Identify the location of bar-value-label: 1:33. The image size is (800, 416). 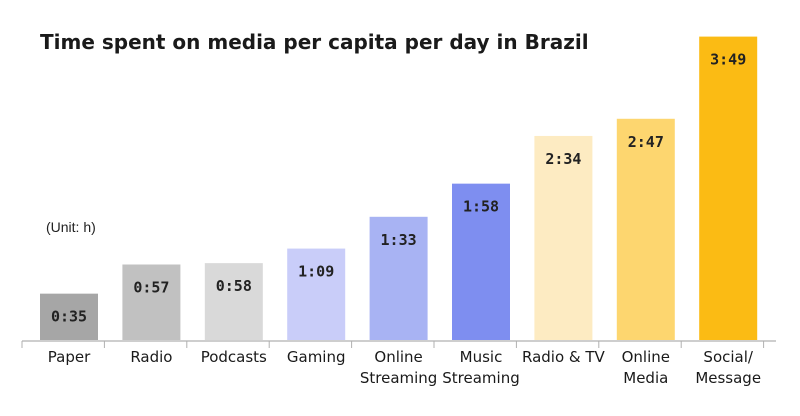
(399, 240).